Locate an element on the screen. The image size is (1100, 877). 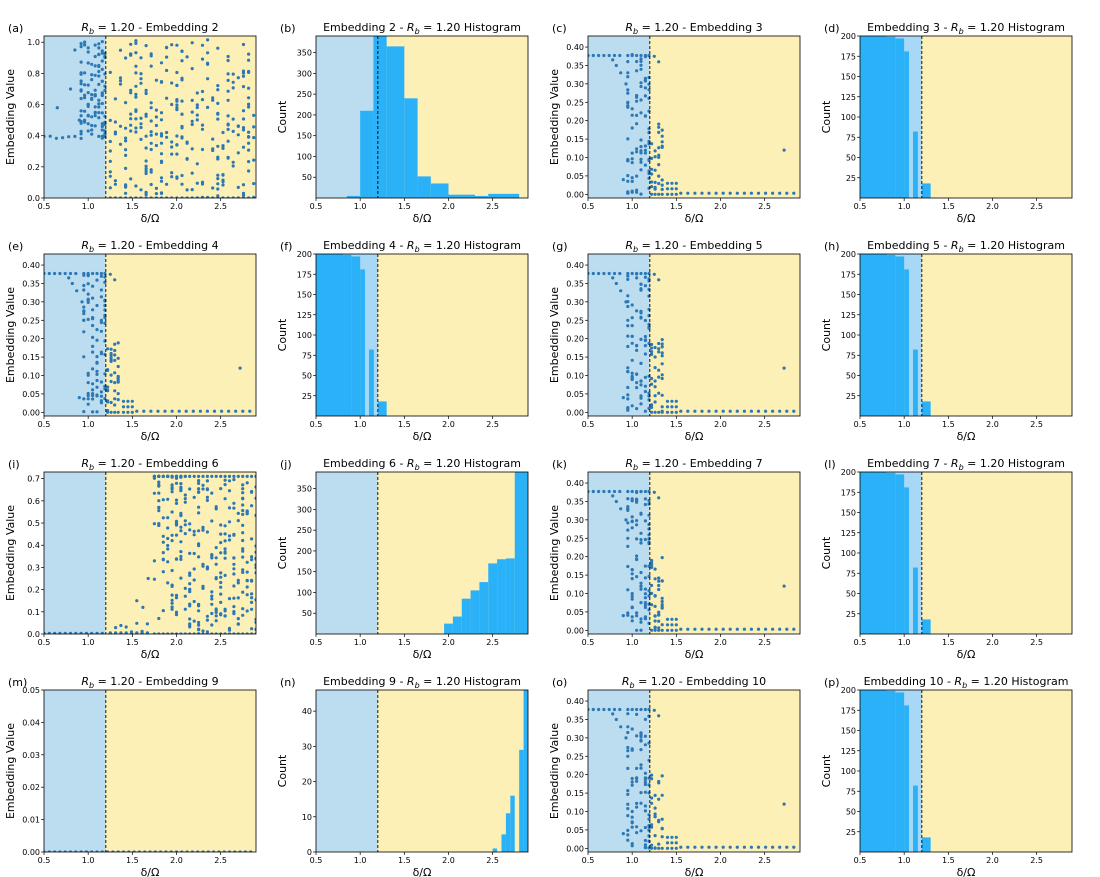
panel-label: (p) is located at coordinates (832, 682).